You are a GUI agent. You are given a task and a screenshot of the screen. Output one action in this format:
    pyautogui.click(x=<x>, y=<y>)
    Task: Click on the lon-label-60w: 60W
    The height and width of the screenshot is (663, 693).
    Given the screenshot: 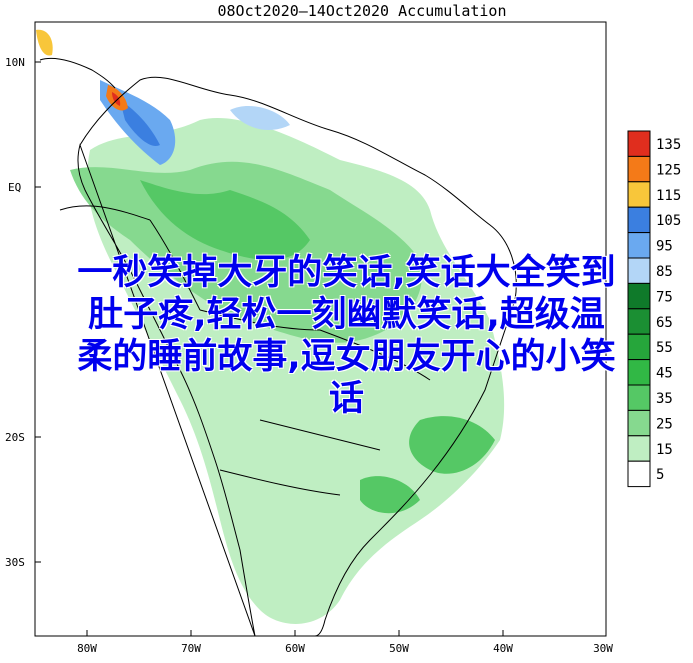 What is the action you would take?
    pyautogui.click(x=295, y=648)
    